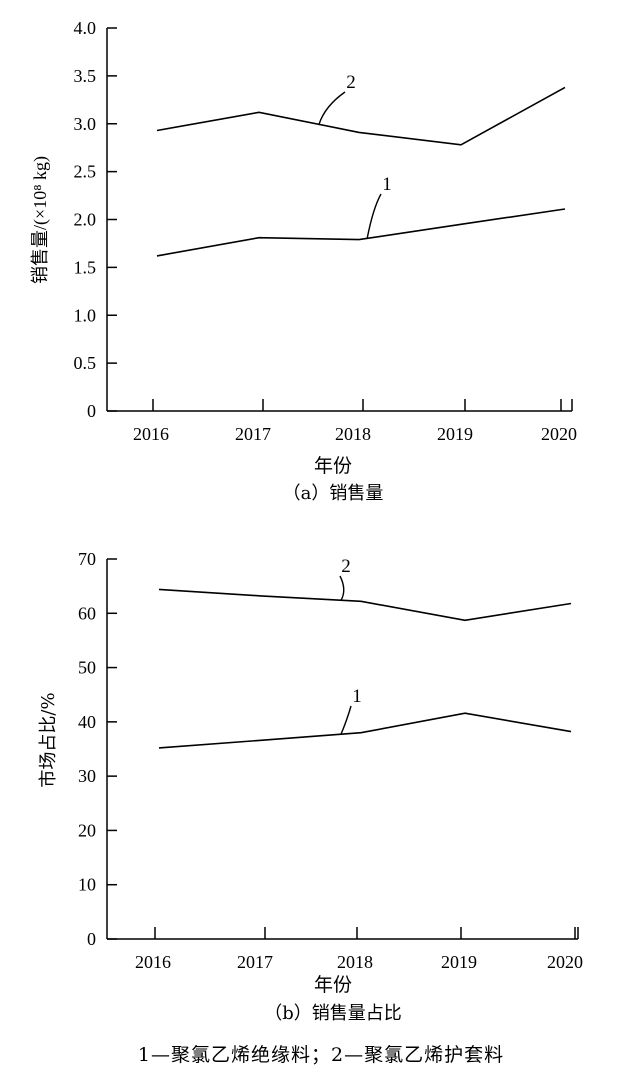  I want to click on y-ticks: 0 10 20 30 40 50 60 70, so click(97, 749).